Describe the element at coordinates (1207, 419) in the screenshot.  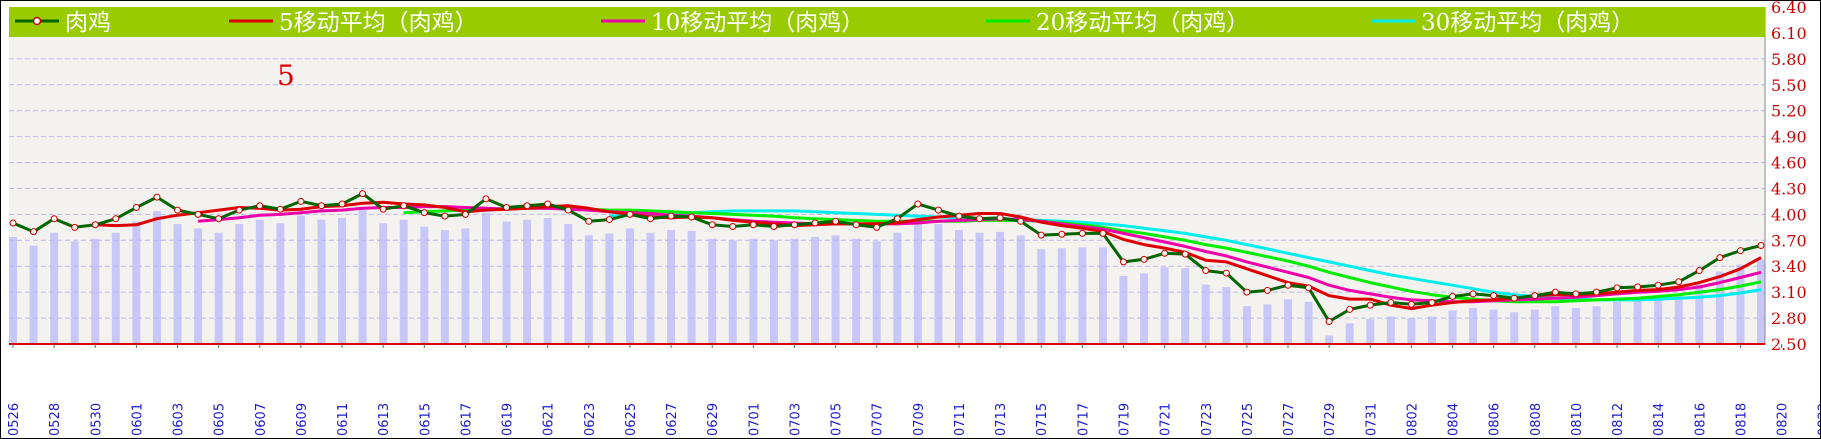
I see `x-tick-label: 0723` at that location.